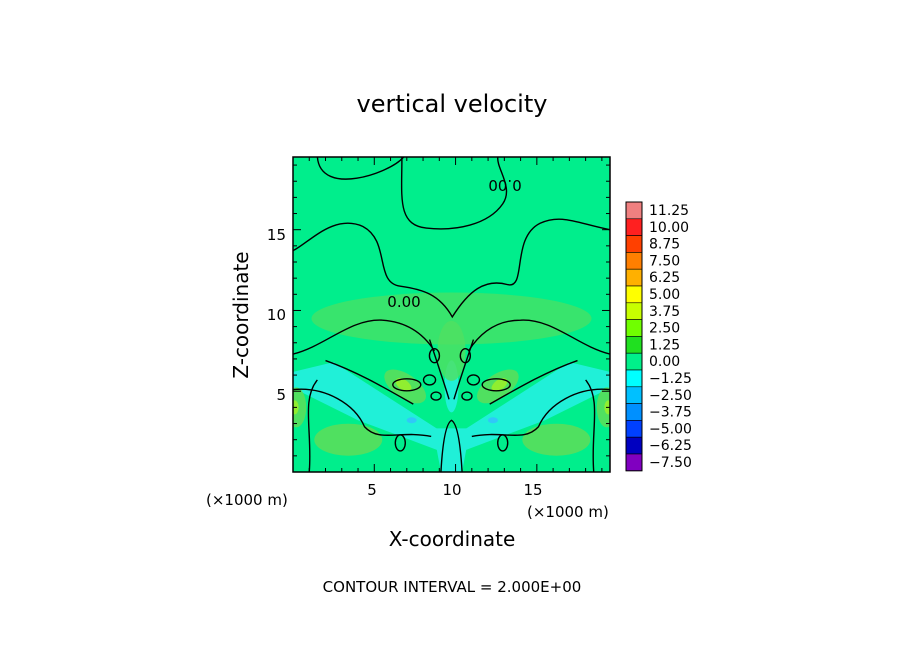  Describe the element at coordinates (403, 385) in the screenshot. I see `strong-positive-left` at that location.